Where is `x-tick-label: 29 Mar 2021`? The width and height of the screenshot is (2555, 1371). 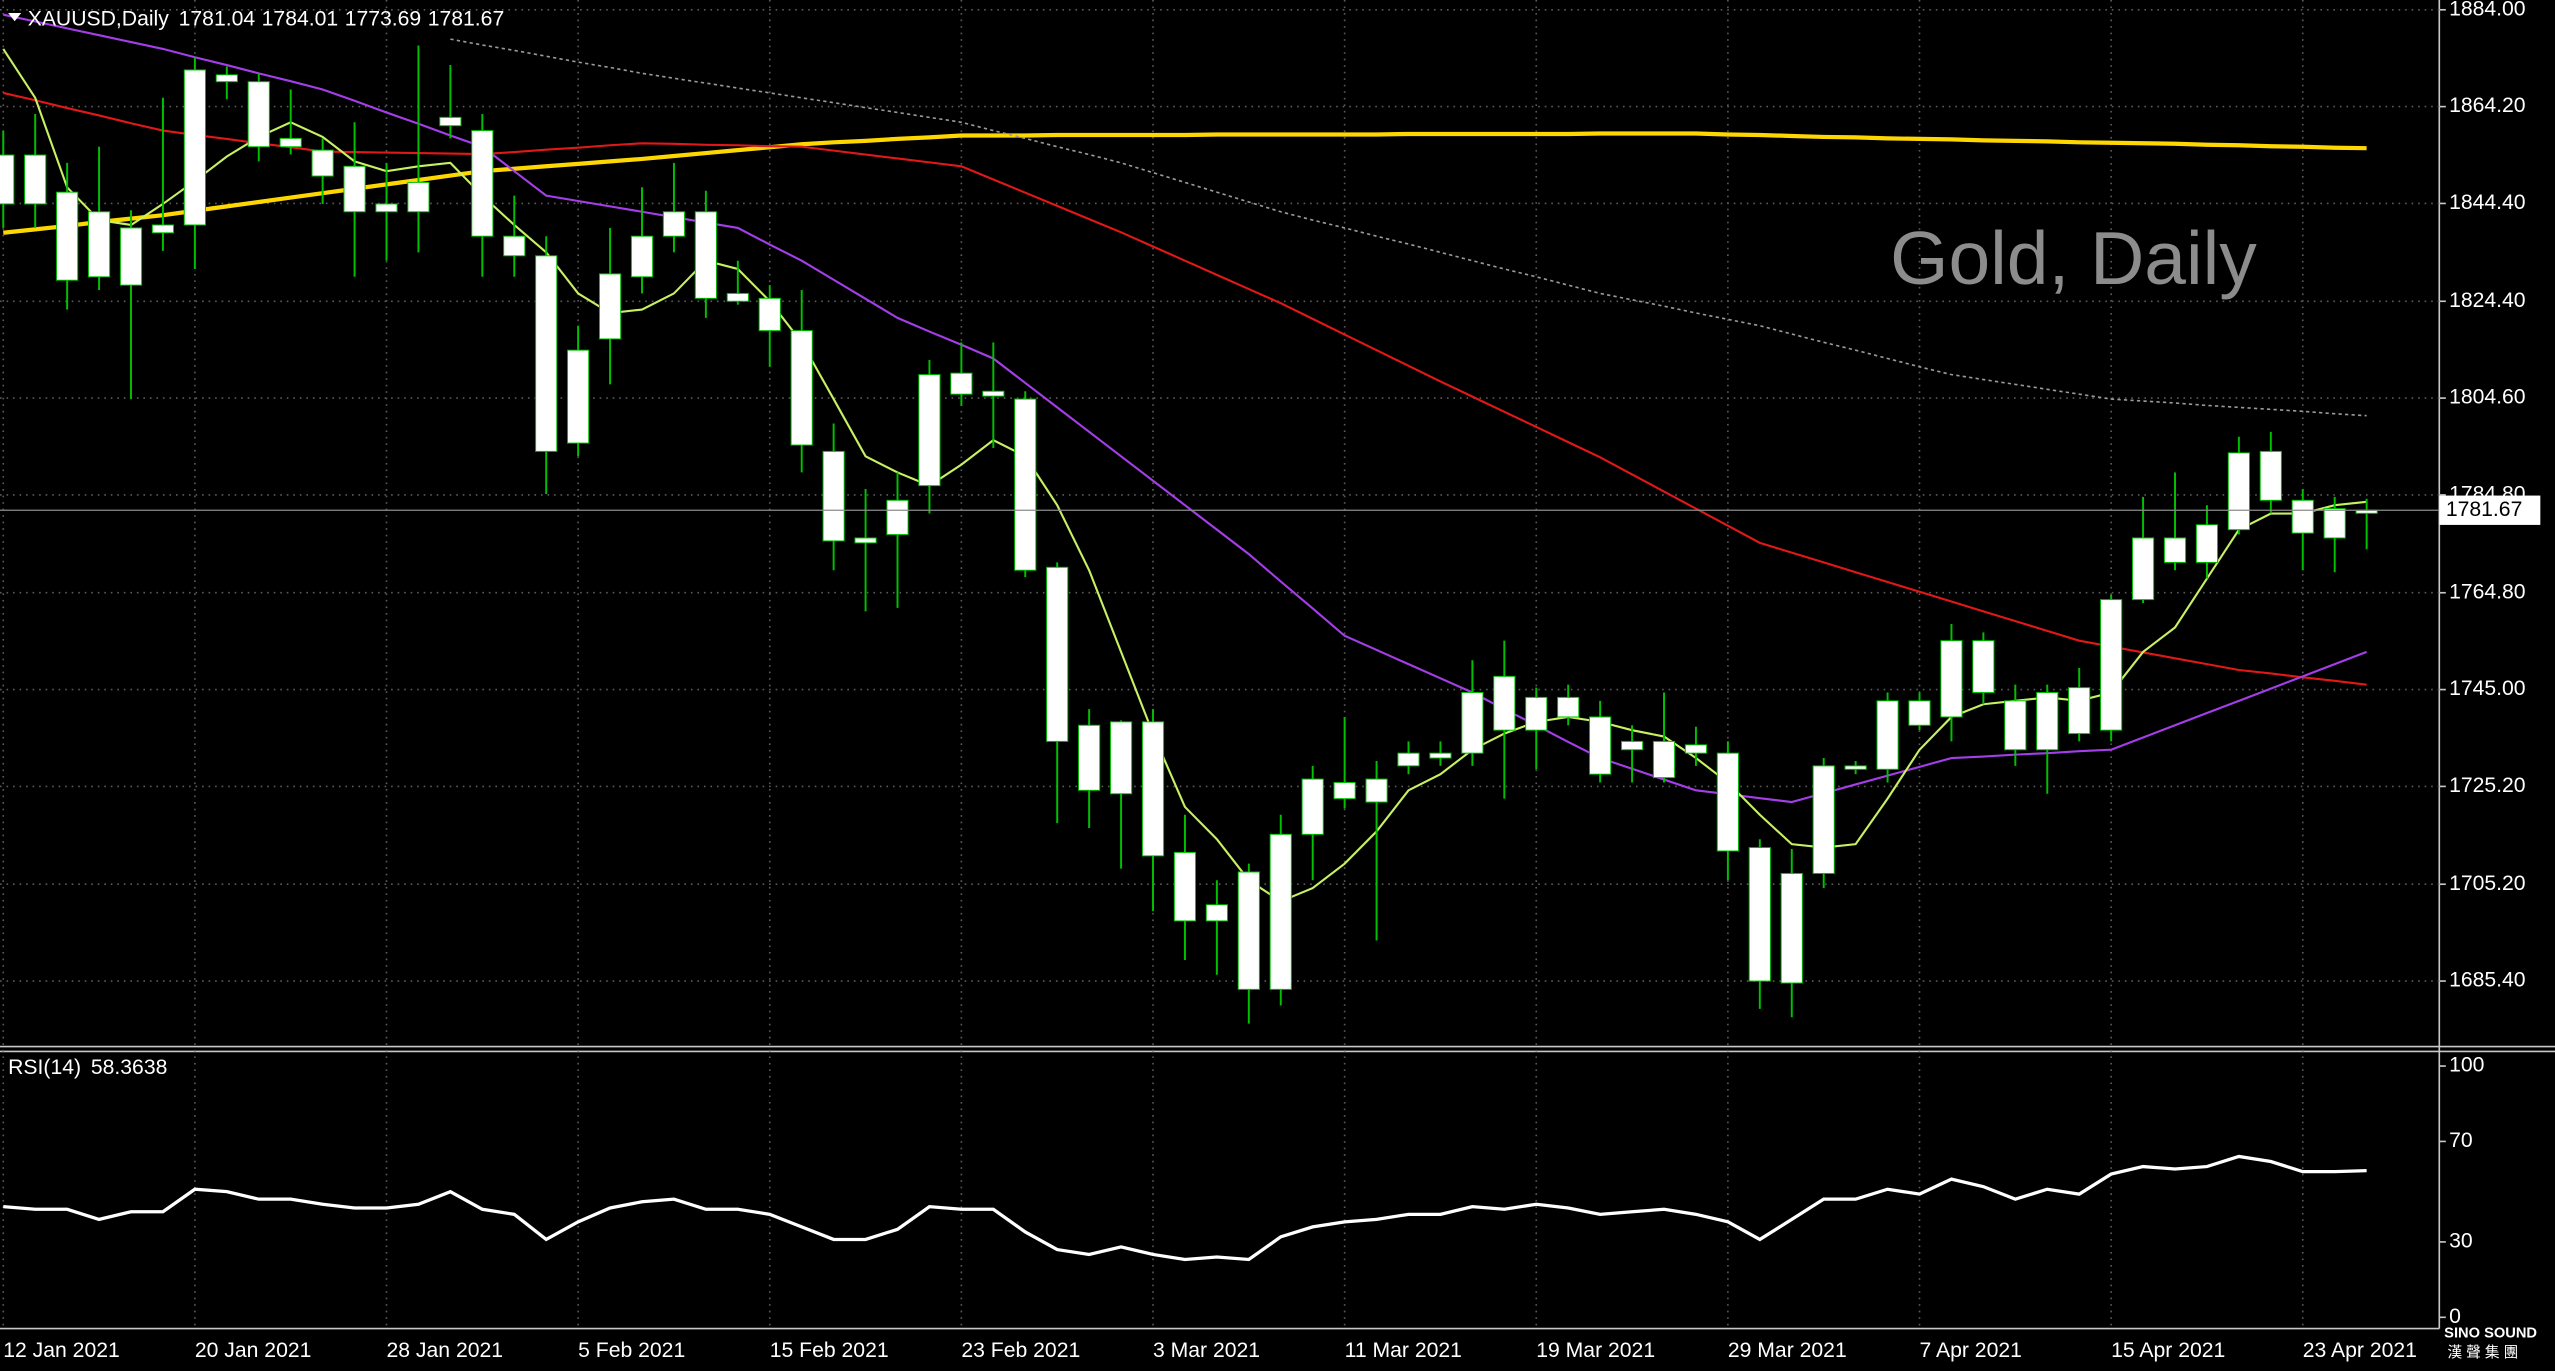 x-tick-label: 29 Mar 2021 is located at coordinates (1787, 1350).